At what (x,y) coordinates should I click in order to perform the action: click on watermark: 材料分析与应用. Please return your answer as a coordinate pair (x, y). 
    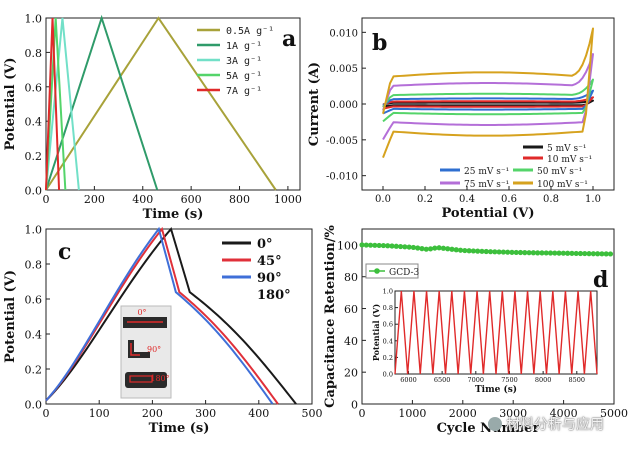
    Looking at the image, I should click on (558, 425).